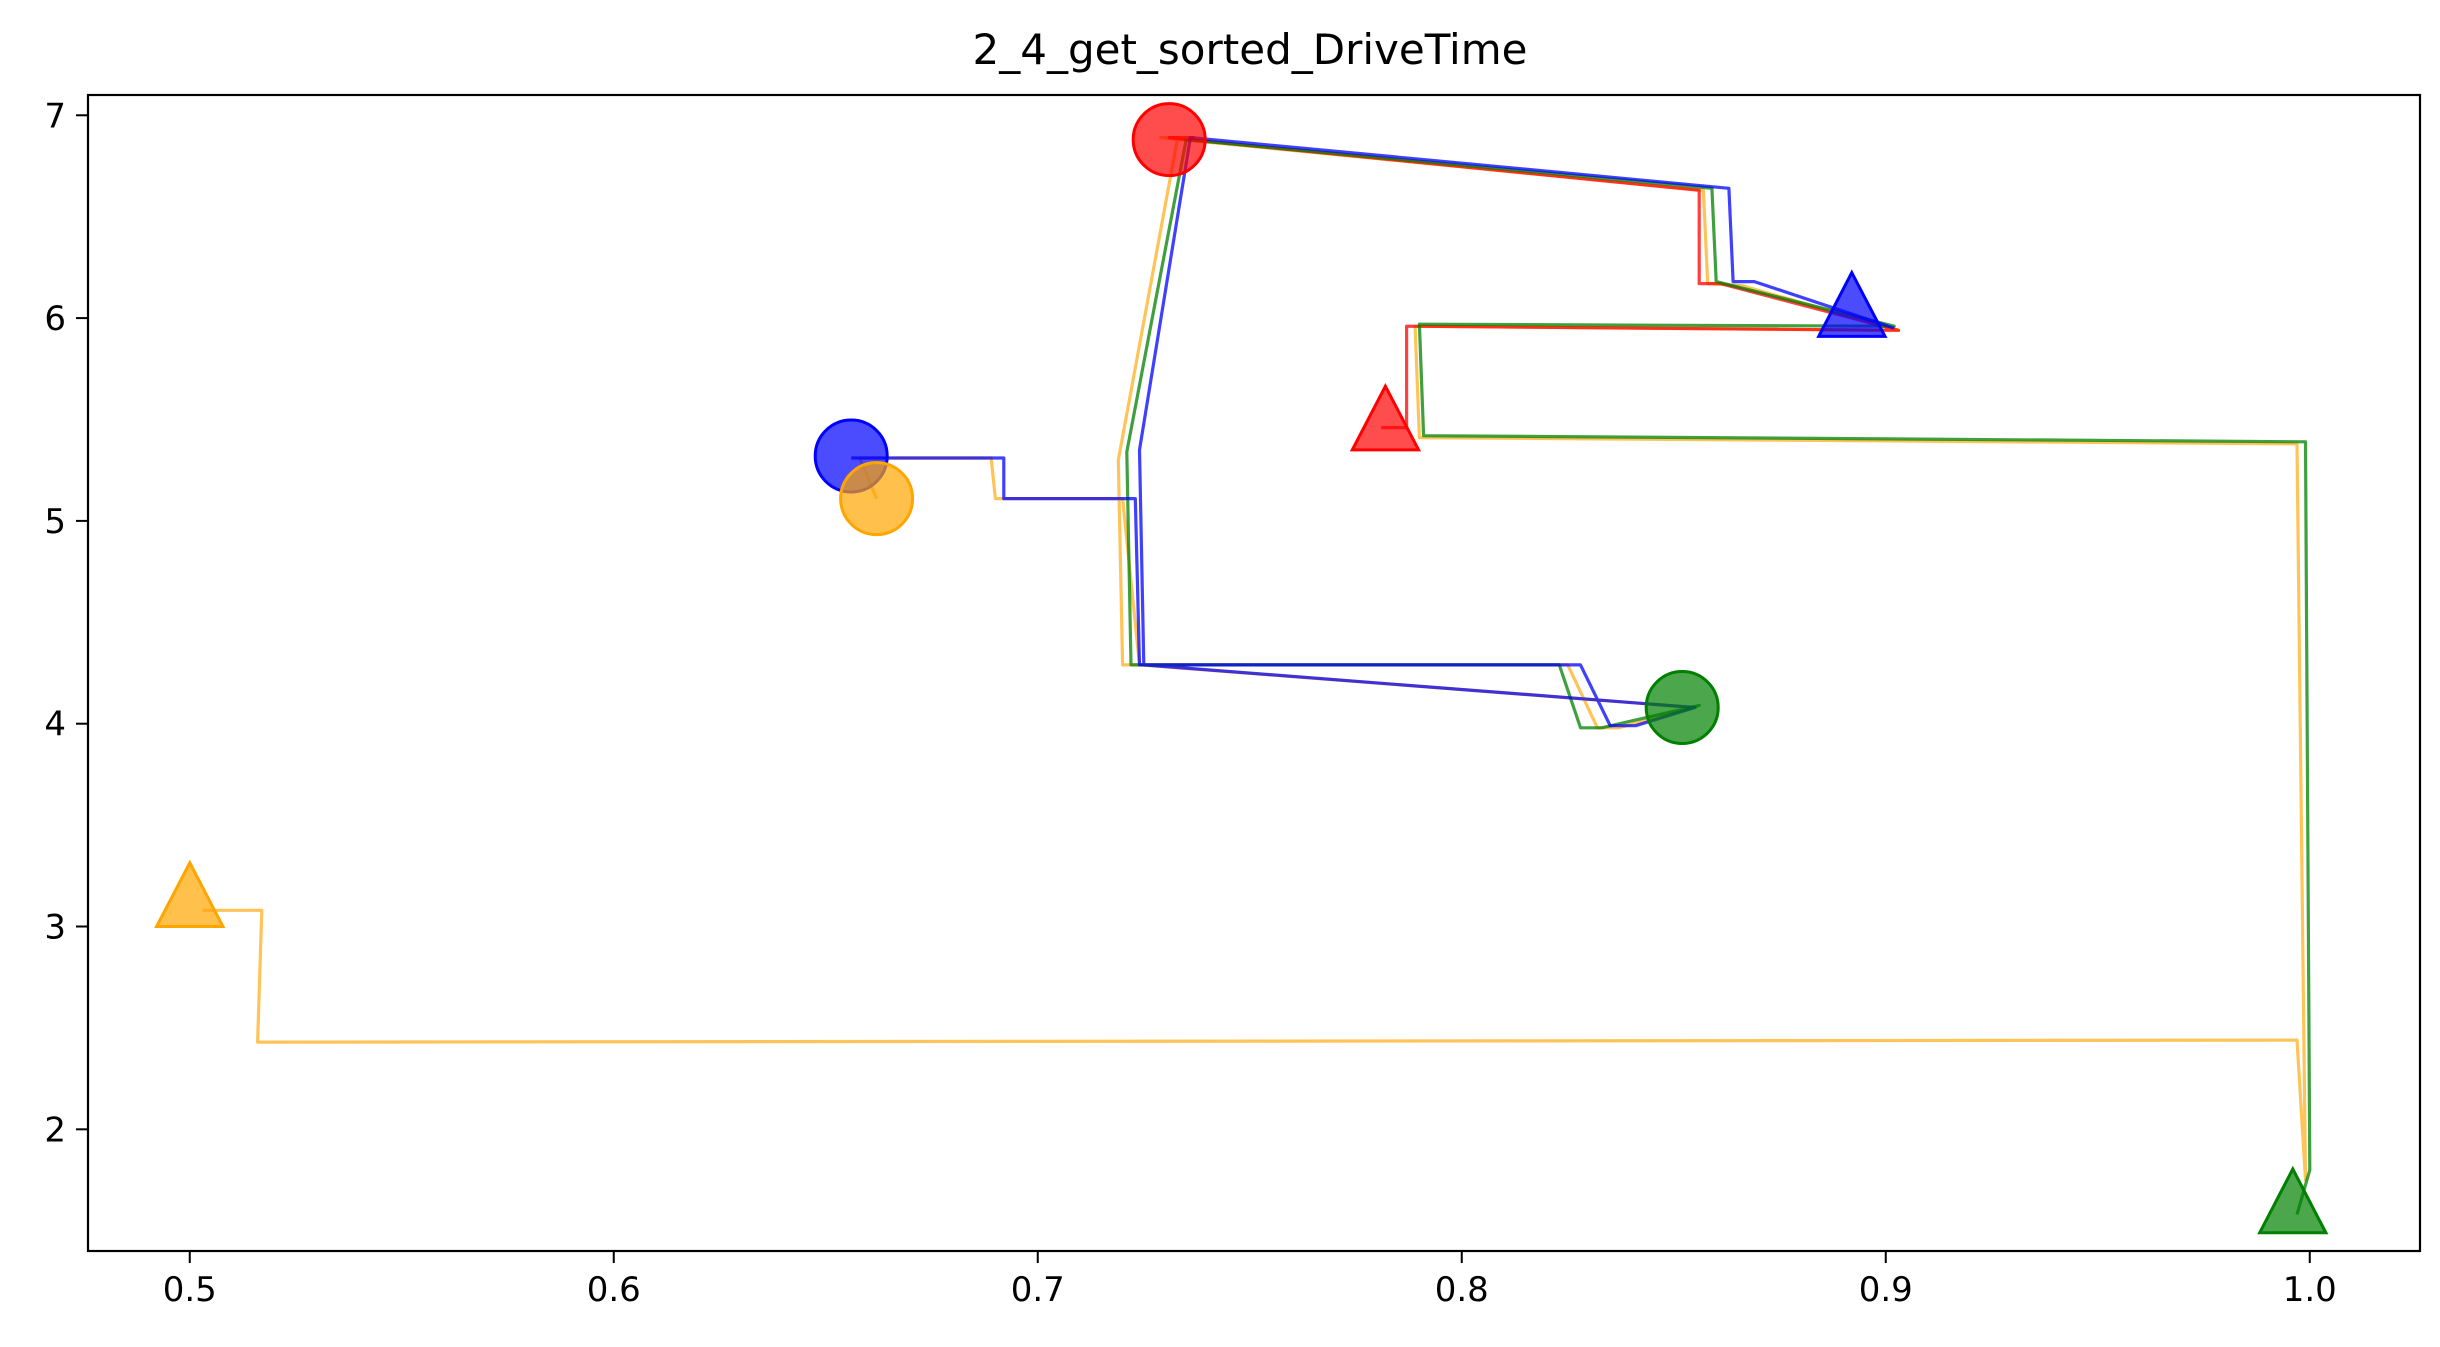  What do you see at coordinates (55, 1130) in the screenshot?
I see `y-tick-label: 2` at bounding box center [55, 1130].